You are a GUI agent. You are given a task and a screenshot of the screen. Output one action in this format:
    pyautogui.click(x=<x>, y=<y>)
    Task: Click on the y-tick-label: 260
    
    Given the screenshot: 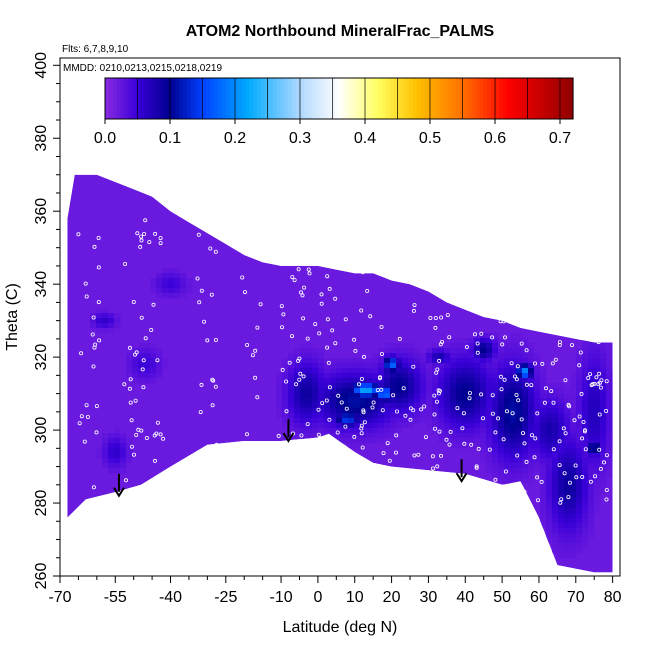 What is the action you would take?
    pyautogui.click(x=41, y=576)
    